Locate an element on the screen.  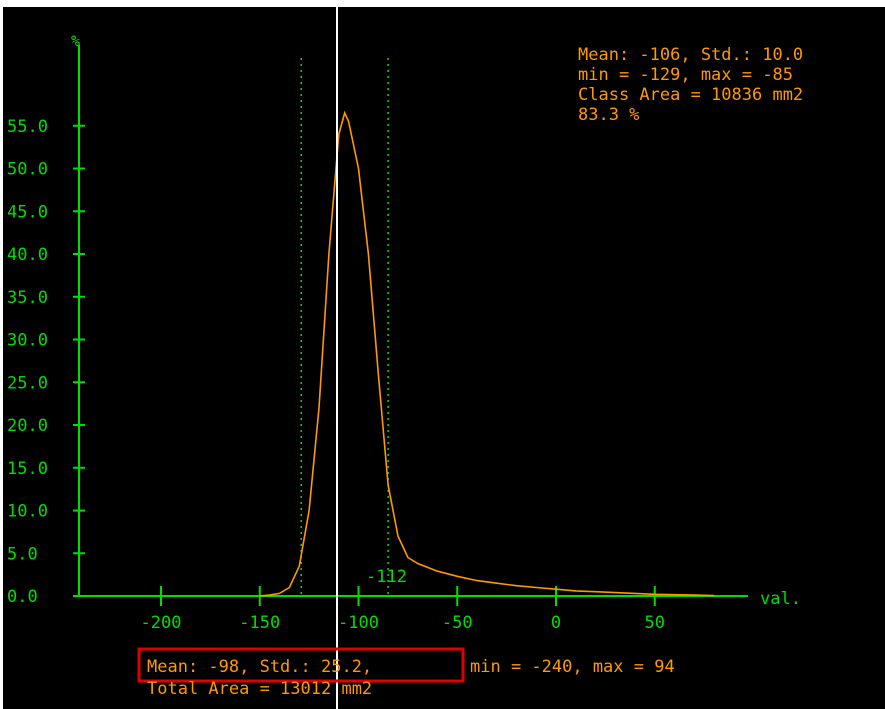
x-tick-label: -50 is located at coordinates (457, 623).